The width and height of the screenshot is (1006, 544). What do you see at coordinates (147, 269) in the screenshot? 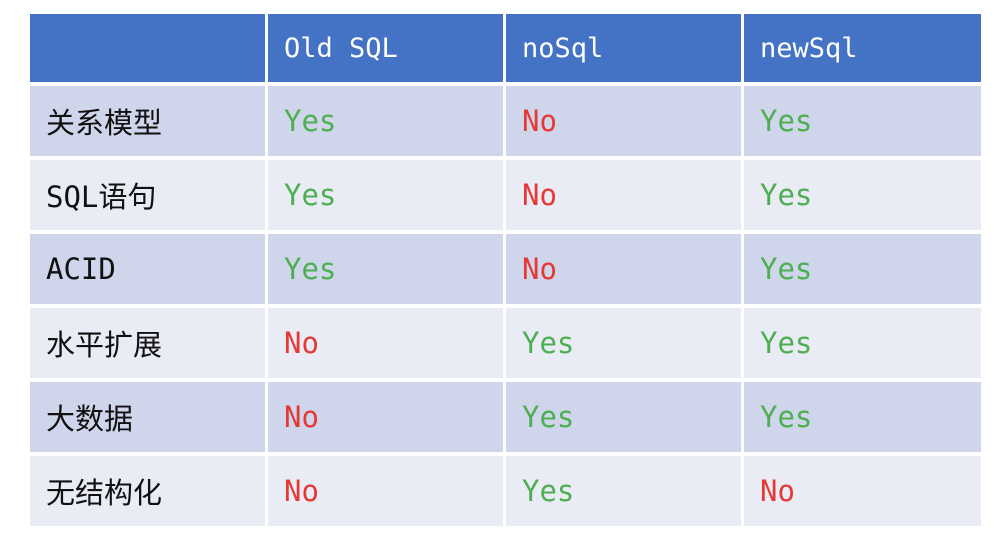
I see `row-label: ACID` at bounding box center [147, 269].